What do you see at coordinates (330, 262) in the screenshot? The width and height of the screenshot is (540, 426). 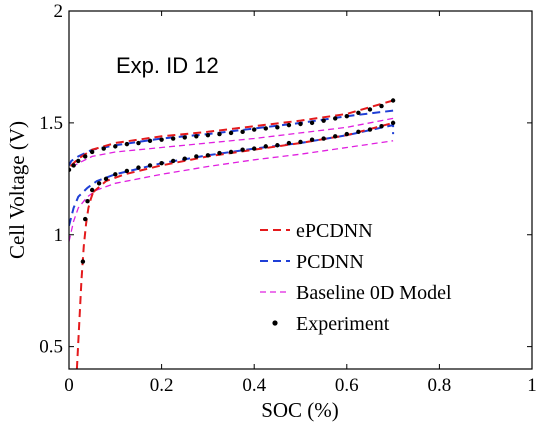 I see `legend-label-pcdnn: PCDNN` at bounding box center [330, 262].